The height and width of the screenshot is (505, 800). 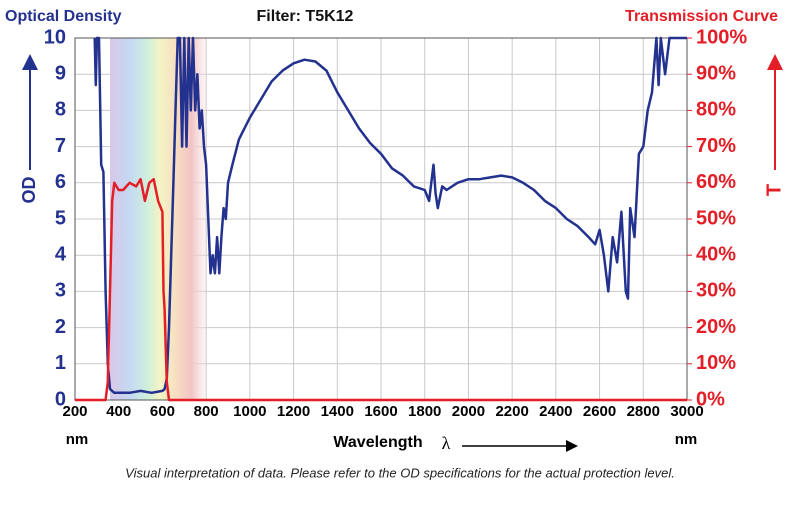 What do you see at coordinates (599, 411) in the screenshot?
I see `x-tick-label: 2600` at bounding box center [599, 411].